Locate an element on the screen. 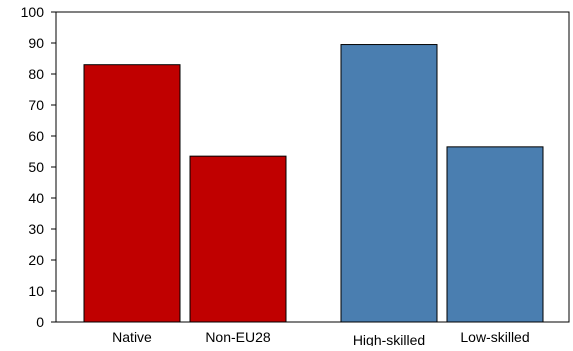 The image size is (573, 351). y-tick-label: 100 is located at coordinates (33, 12).